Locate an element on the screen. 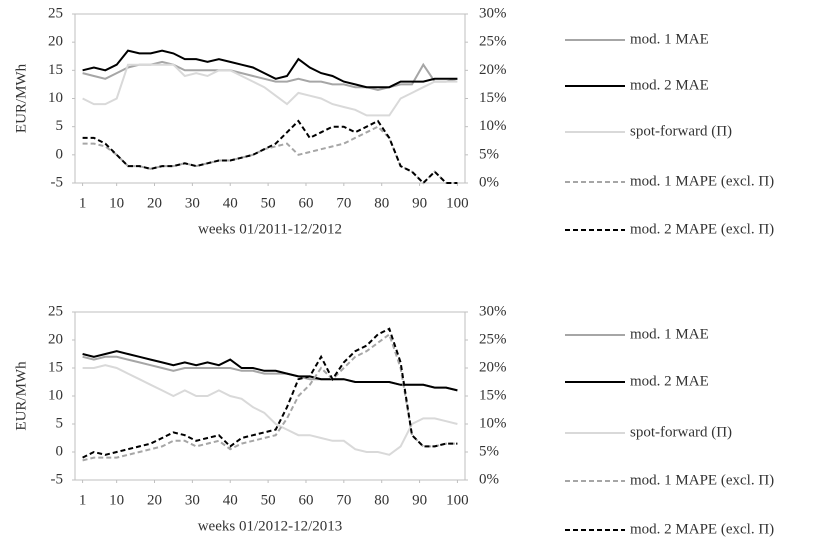 The height and width of the screenshot is (550, 837). x-axis-label: weeks 01/2012-12/2013 is located at coordinates (270, 526).